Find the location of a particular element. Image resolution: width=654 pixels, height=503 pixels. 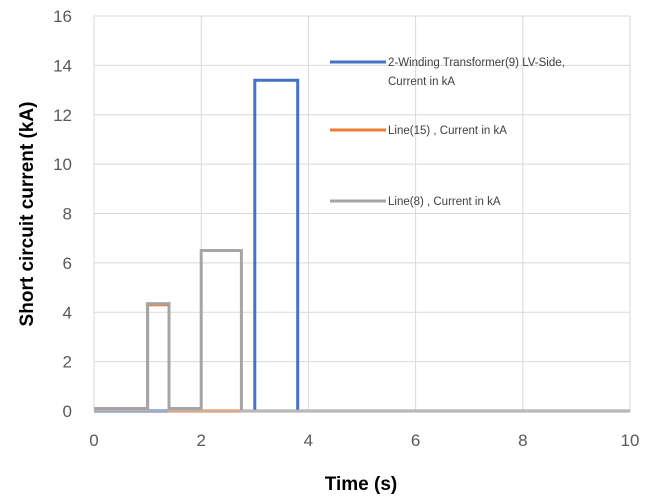

x-tick-label: 0 is located at coordinates (93, 440).